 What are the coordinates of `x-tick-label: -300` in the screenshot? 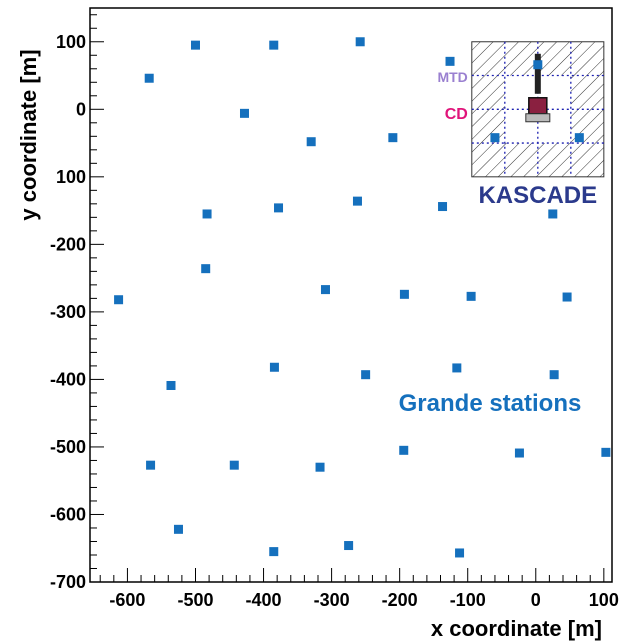 It's located at (332, 600).